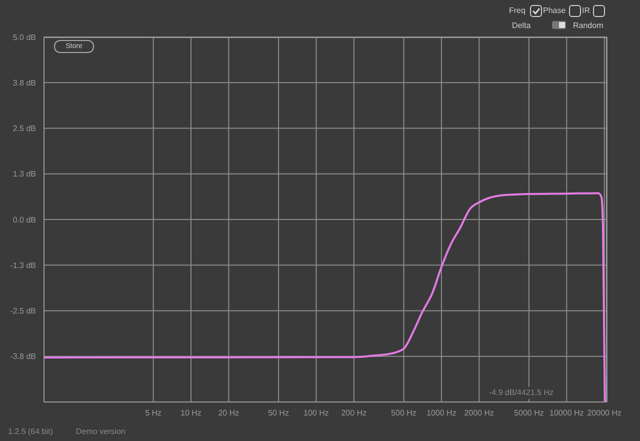 This screenshot has width=640, height=441. What do you see at coordinates (354, 413) in the screenshot?
I see `x-tick-label: 200 Hz` at bounding box center [354, 413].